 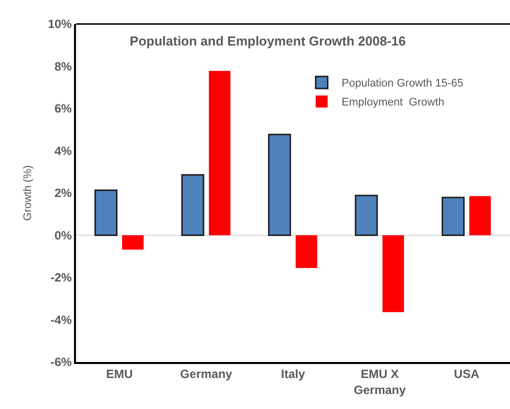 What do you see at coordinates (293, 374) in the screenshot?
I see `x-tick-label: Italy` at bounding box center [293, 374].